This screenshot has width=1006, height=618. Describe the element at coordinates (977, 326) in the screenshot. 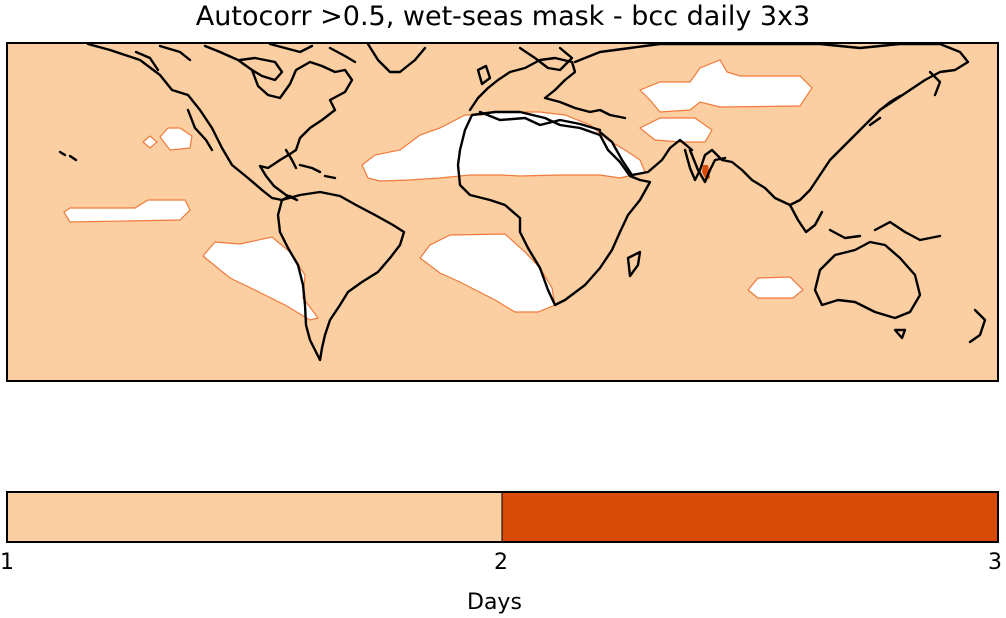

I see `coast-new-zealand` at that location.